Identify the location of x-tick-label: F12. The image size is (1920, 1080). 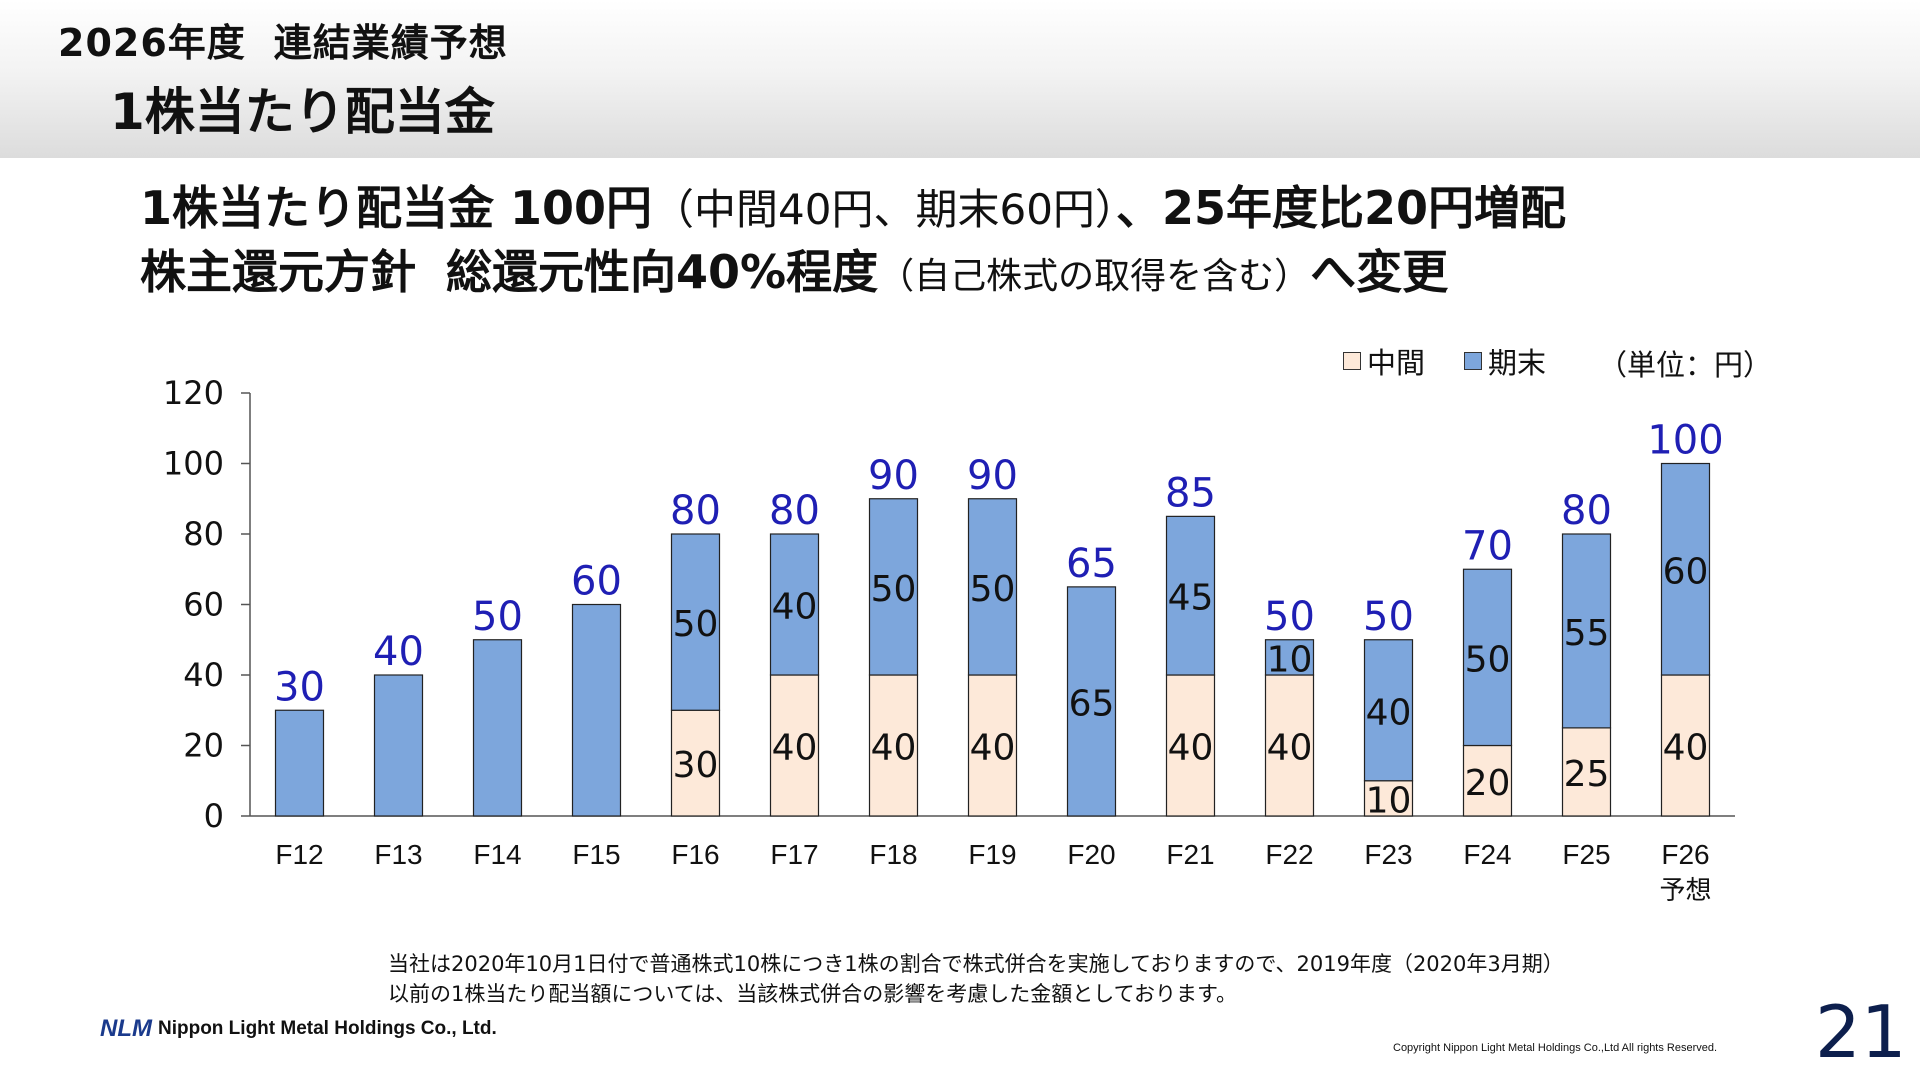
(299, 854).